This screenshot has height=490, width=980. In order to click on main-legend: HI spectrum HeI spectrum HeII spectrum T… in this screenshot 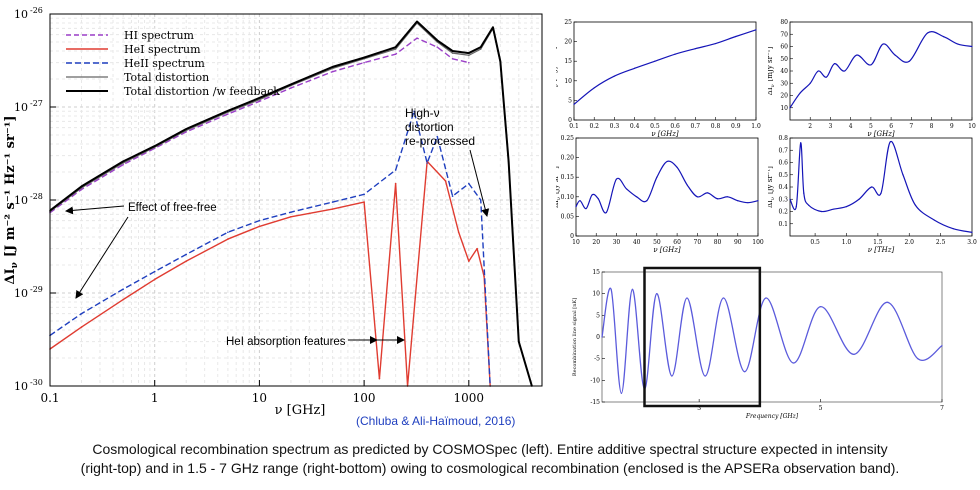, I will do `click(173, 63)`.